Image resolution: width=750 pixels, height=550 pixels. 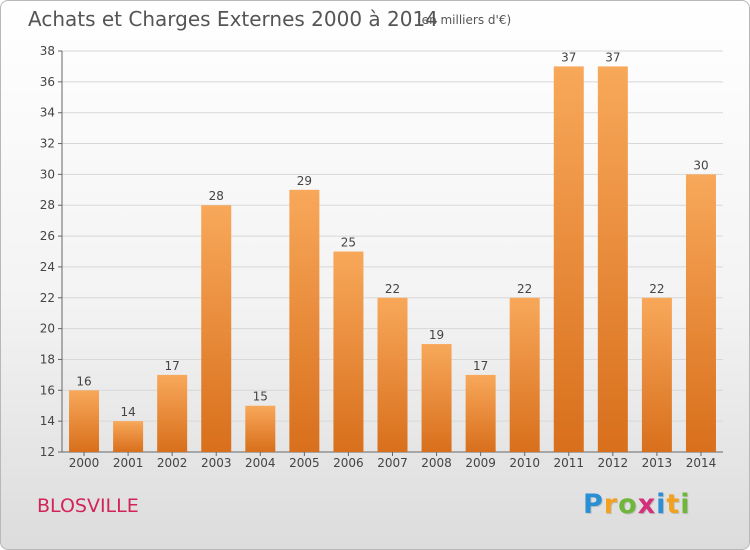 I want to click on y-tick-label: 22, so click(x=47, y=298).